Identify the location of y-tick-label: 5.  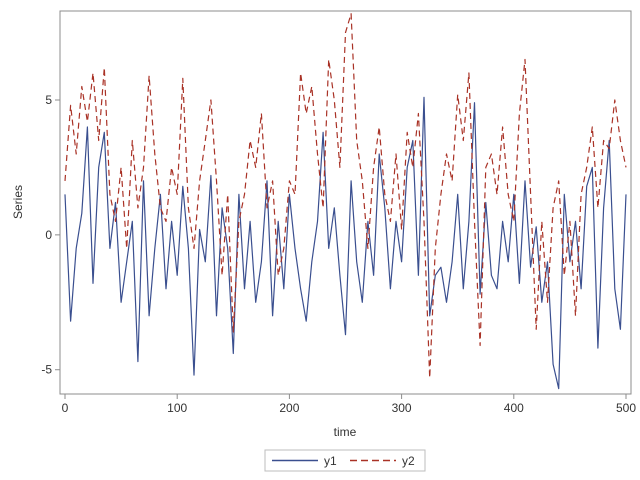
(48, 100).